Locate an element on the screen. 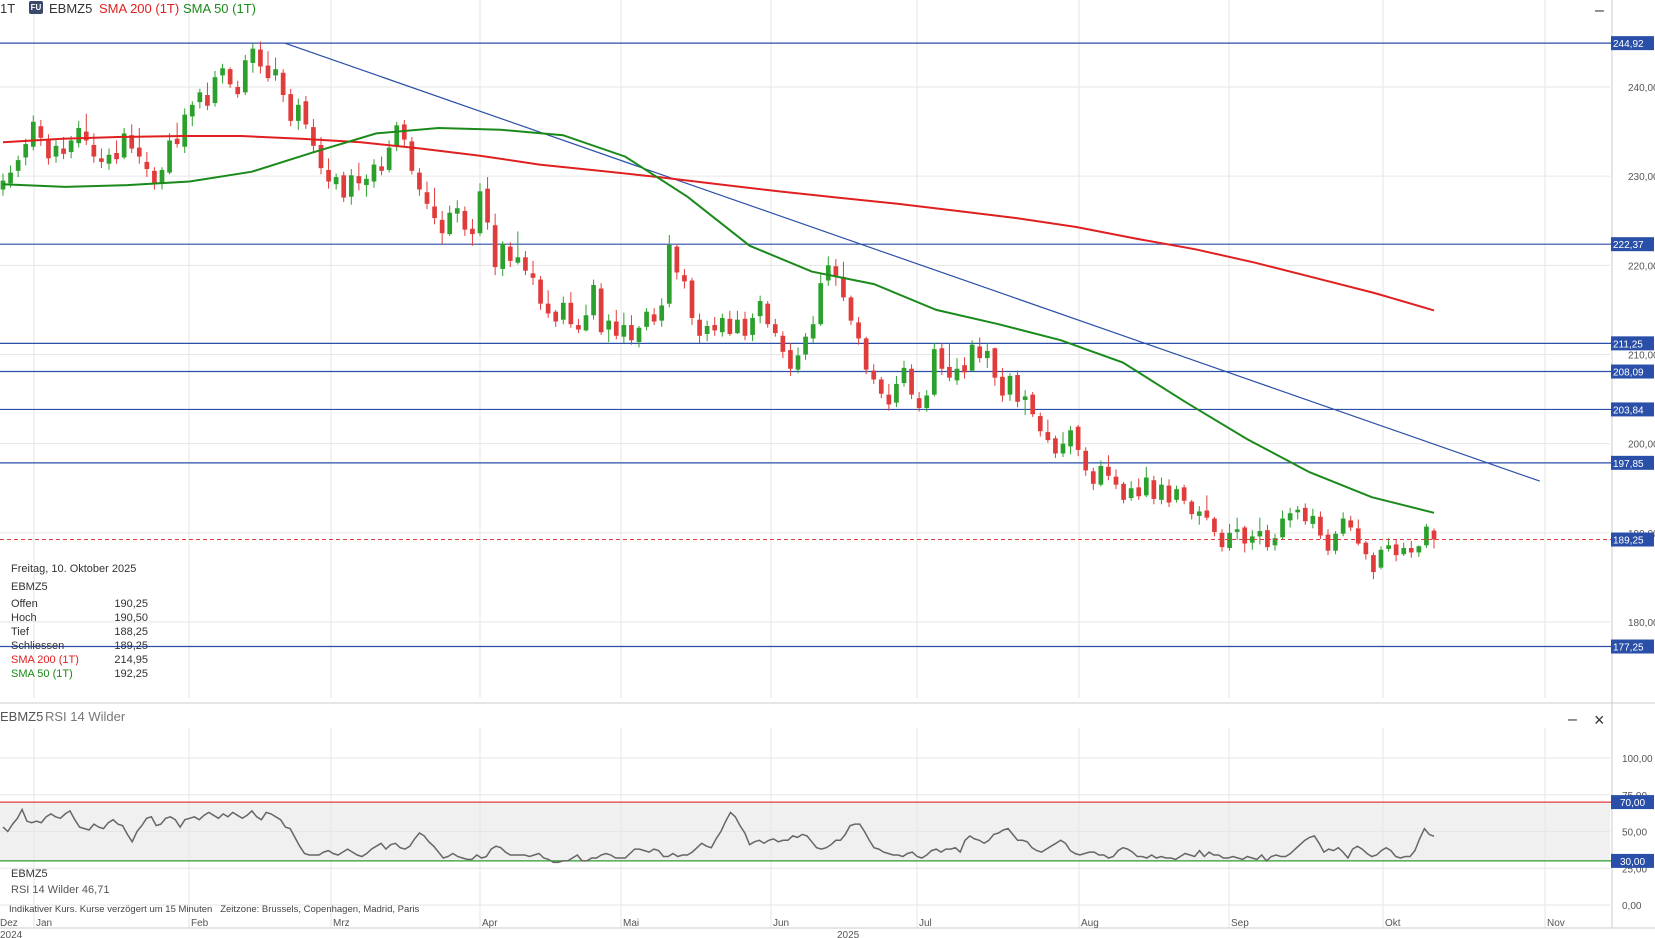  rsi-level-label: 30,00 is located at coordinates (1632, 862).